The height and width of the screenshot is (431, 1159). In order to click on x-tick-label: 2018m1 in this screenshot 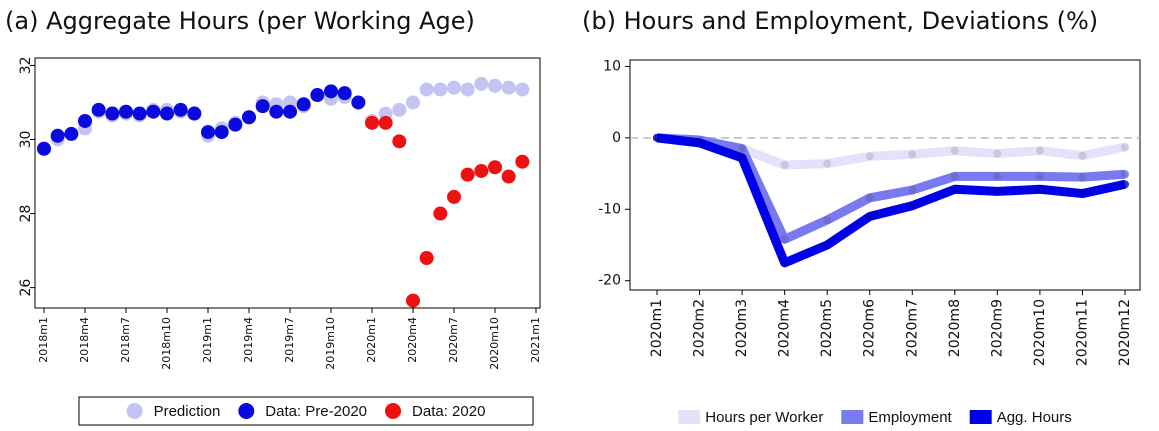, I will do `click(43, 340)`.